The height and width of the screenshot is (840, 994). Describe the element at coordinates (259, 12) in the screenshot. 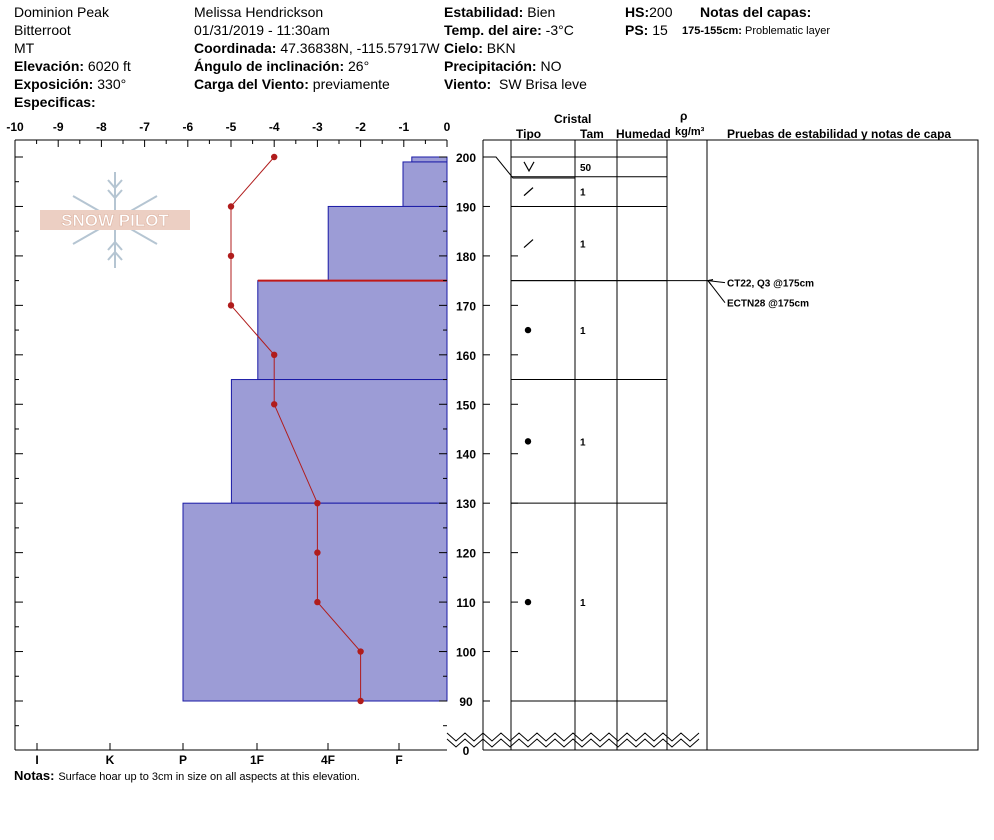

I see `observer: Melissa Hendrickson` at that location.